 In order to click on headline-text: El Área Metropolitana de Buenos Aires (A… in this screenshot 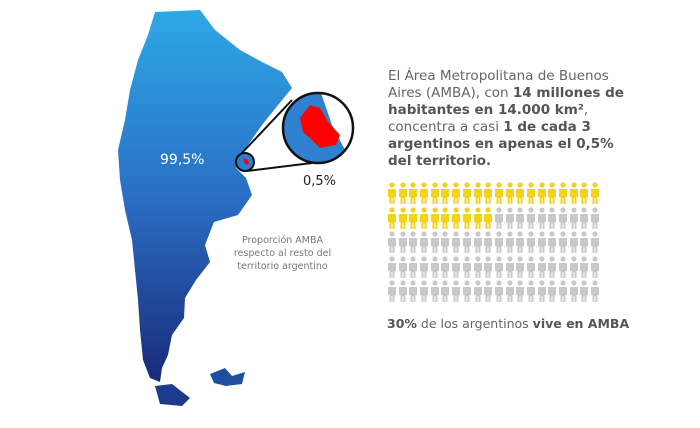, I will do `click(498, 84)`.